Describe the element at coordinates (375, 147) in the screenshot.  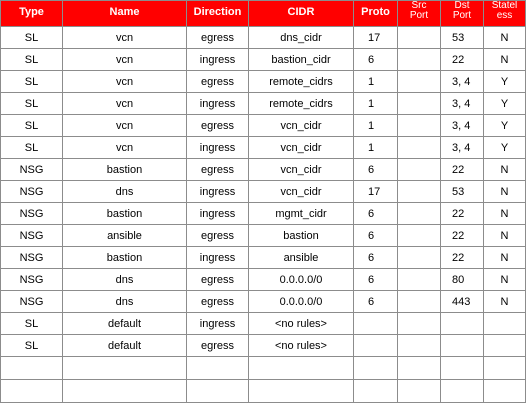
I see `cell-proto: 1` at that location.